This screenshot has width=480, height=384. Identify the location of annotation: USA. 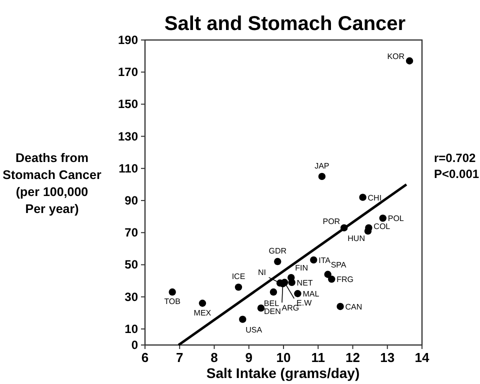
(254, 329).